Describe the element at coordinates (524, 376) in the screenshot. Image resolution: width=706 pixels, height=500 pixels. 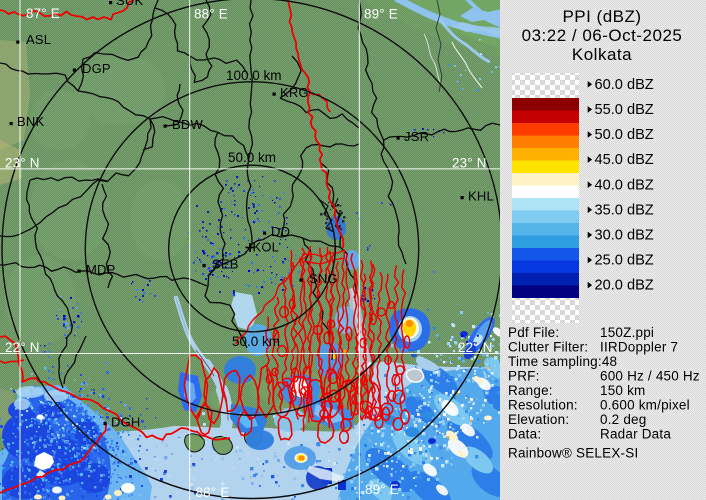
I see `svg-text: PRF:` at that location.